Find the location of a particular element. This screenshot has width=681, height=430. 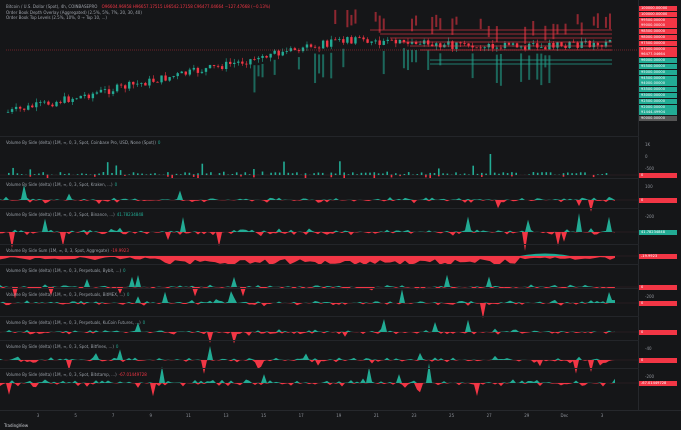

pane-value-tag: 41.78234848 is located at coordinates (658, 232).